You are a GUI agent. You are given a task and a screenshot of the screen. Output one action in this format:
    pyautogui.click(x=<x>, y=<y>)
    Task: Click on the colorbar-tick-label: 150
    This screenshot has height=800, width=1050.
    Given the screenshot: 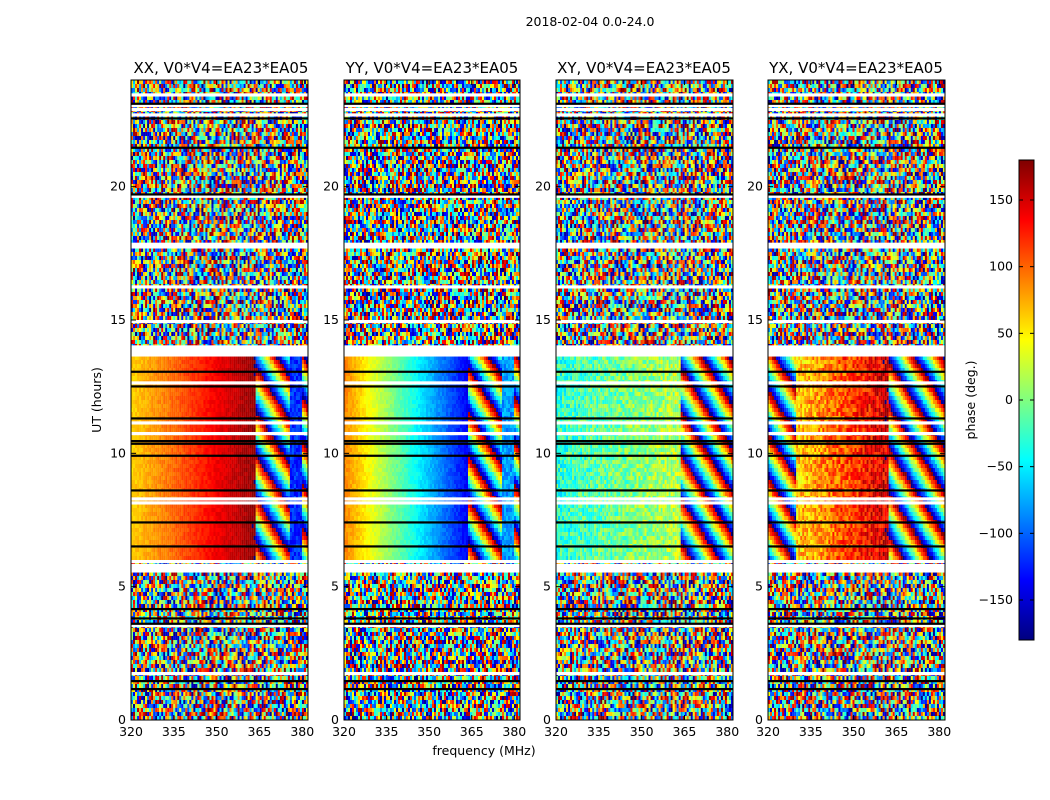 What is the action you would take?
    pyautogui.click(x=1001, y=199)
    